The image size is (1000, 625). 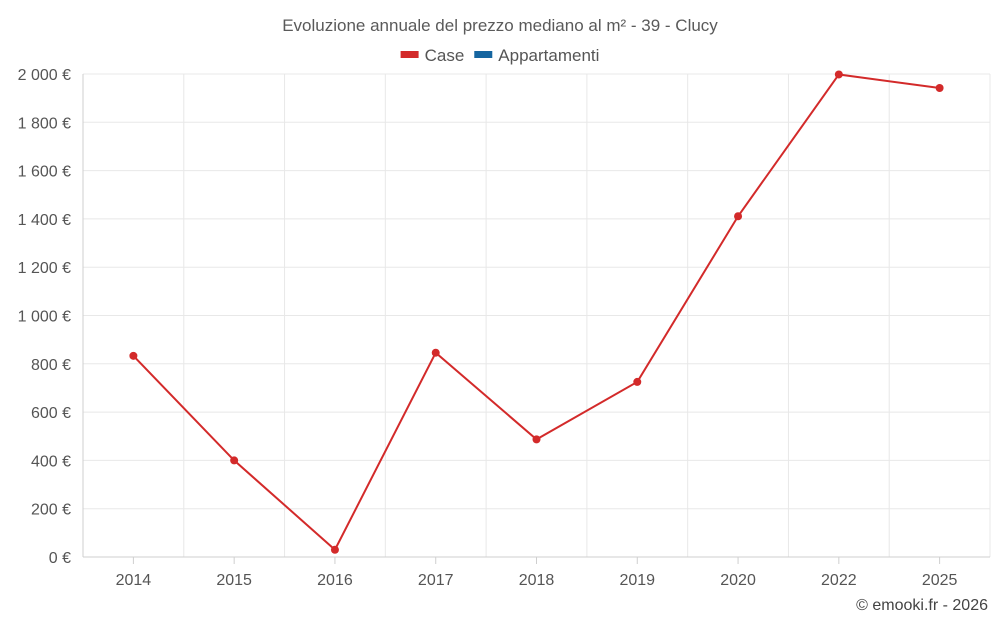 I want to click on x-tick-label: 2020, so click(x=738, y=580).